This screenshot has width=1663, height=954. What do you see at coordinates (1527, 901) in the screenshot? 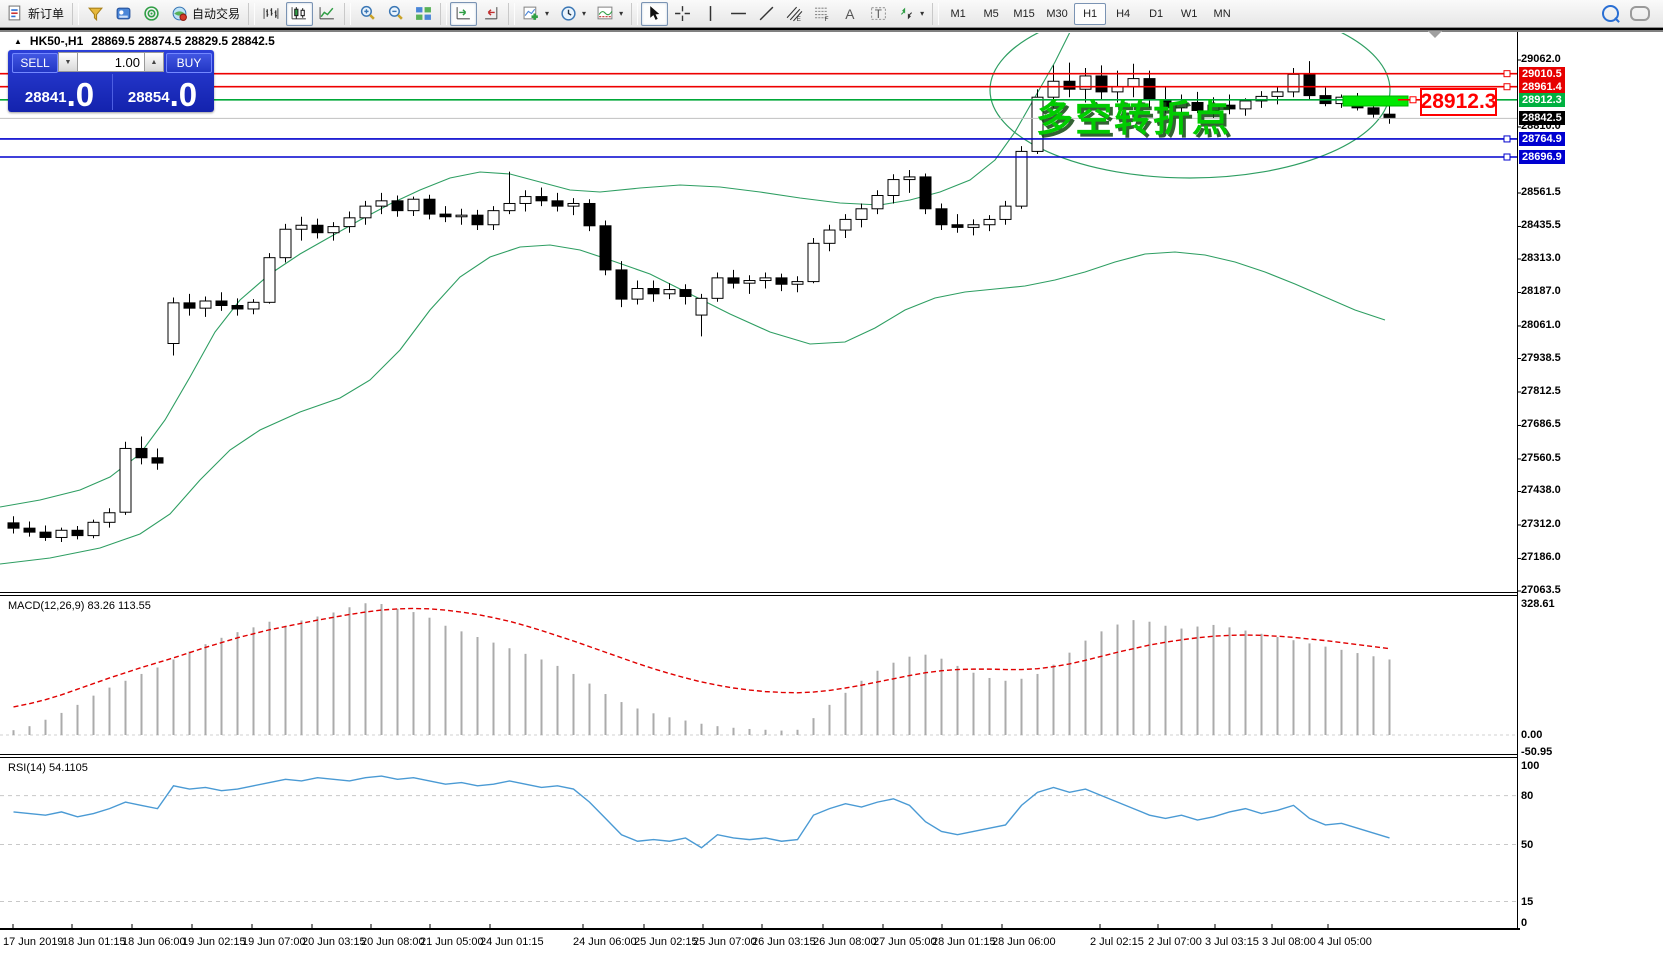
I see `rsi-tick-label: 15` at bounding box center [1527, 901].